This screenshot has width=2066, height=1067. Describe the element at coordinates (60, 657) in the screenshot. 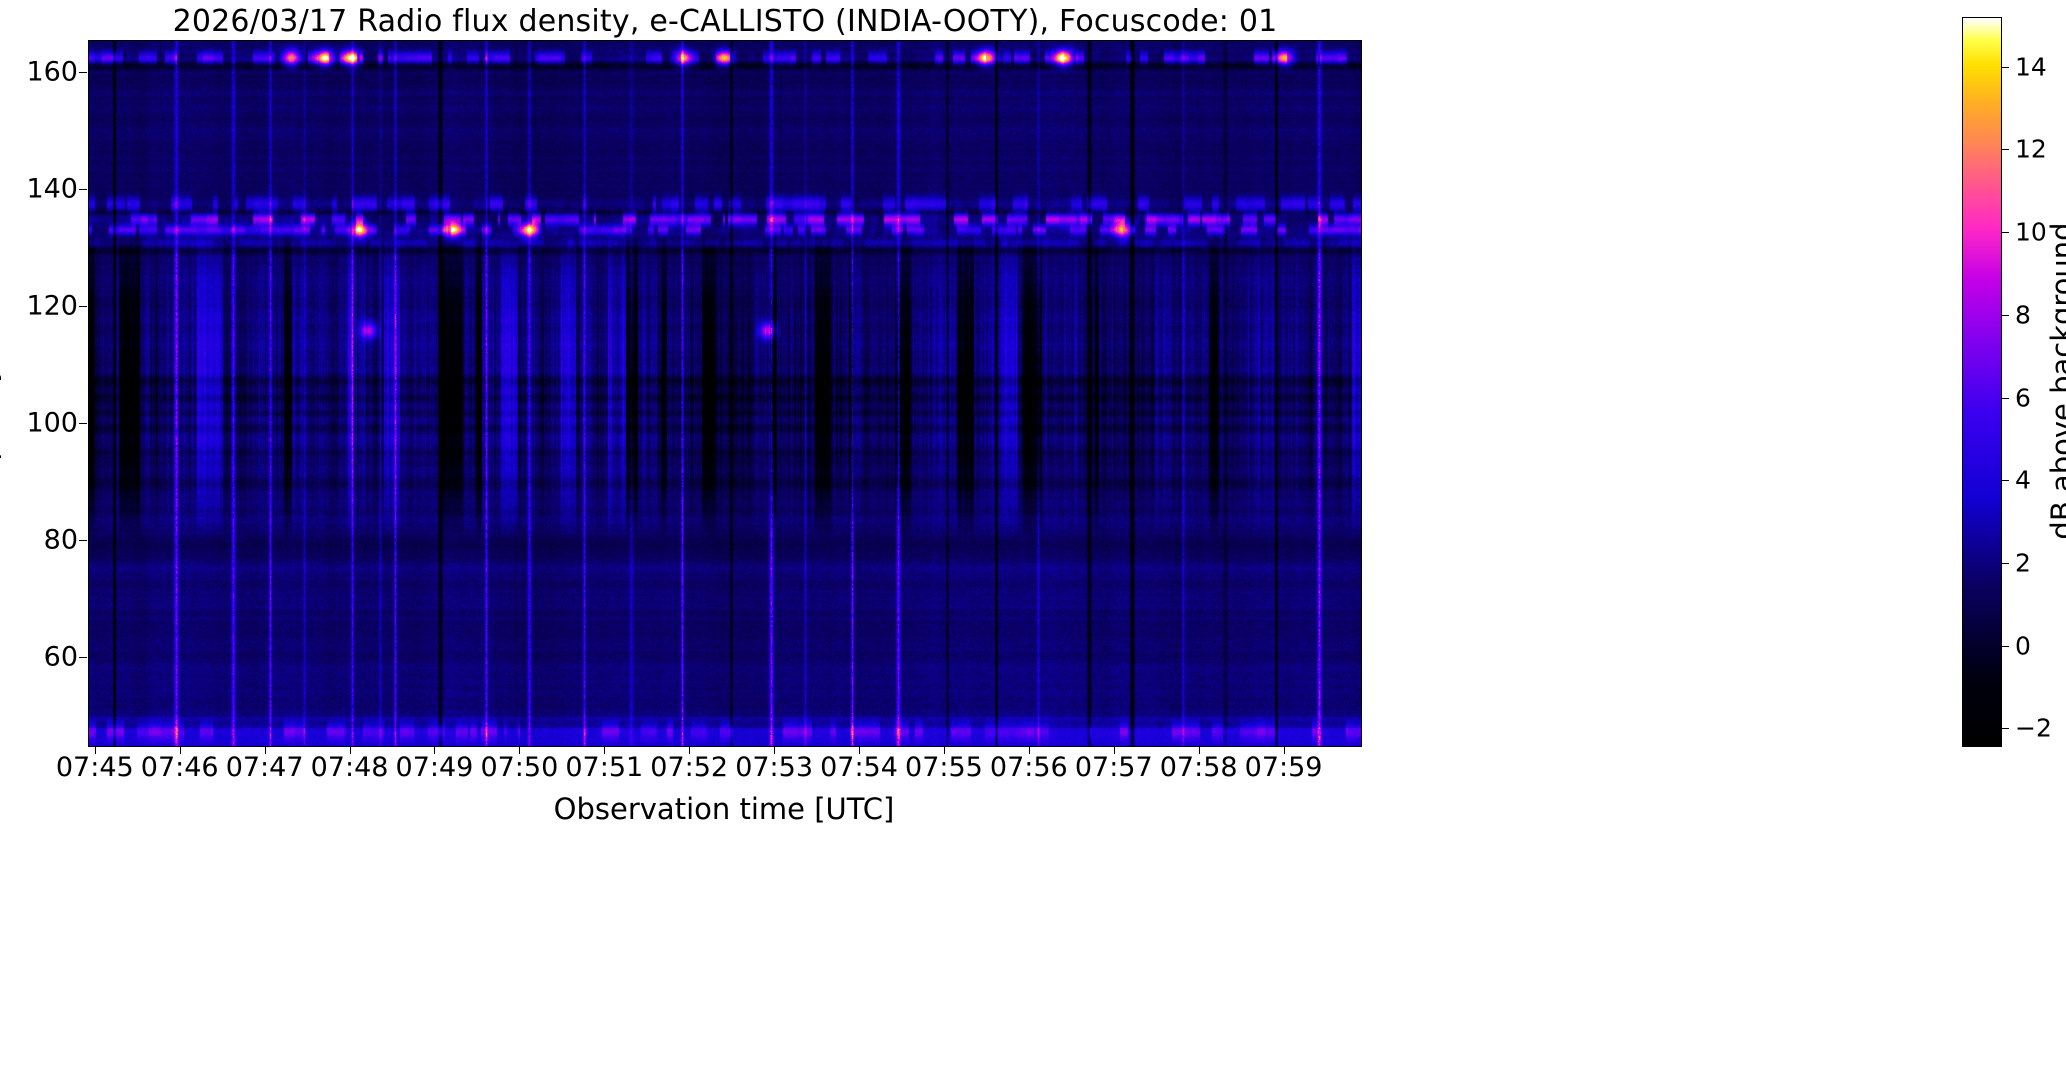

I see `y-tick-label: 60` at that location.